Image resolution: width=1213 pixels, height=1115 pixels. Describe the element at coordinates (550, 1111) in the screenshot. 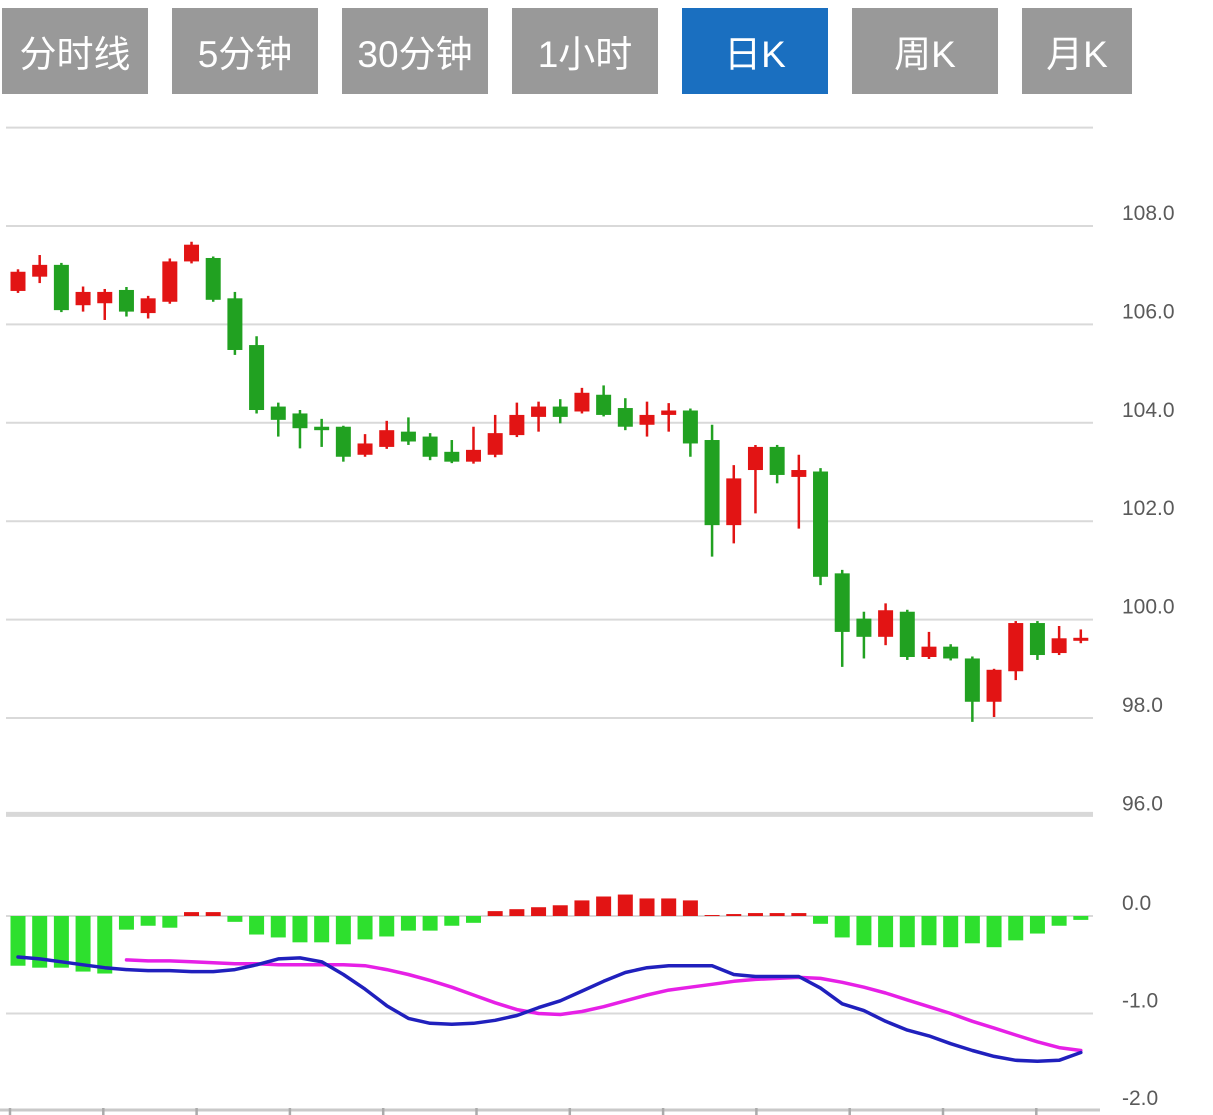

I see `x-axis` at that location.